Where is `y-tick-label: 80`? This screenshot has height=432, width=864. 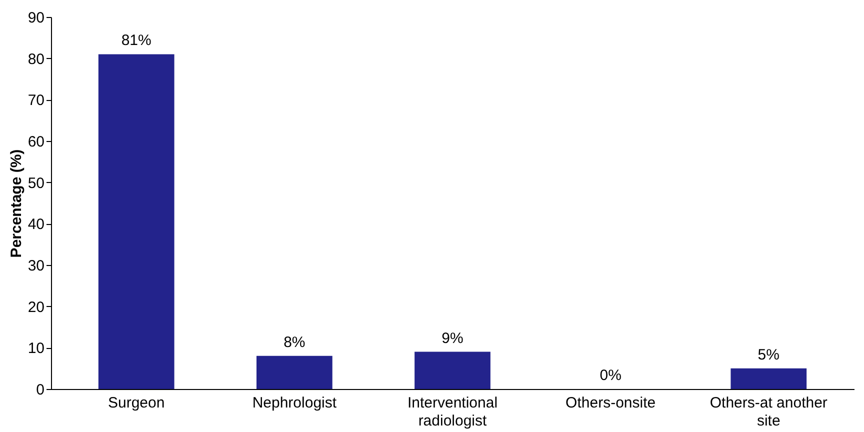
y-tick-label: 80 is located at coordinates (36, 59).